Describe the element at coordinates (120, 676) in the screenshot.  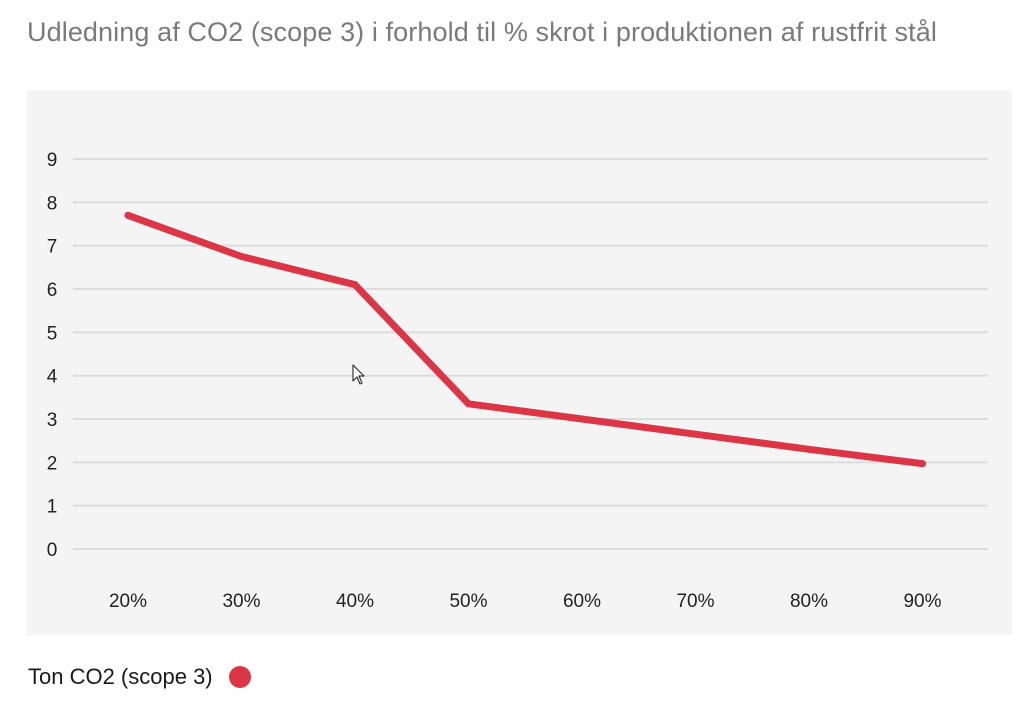
I see `legend-label: Ton CO2 (scope 3)` at that location.